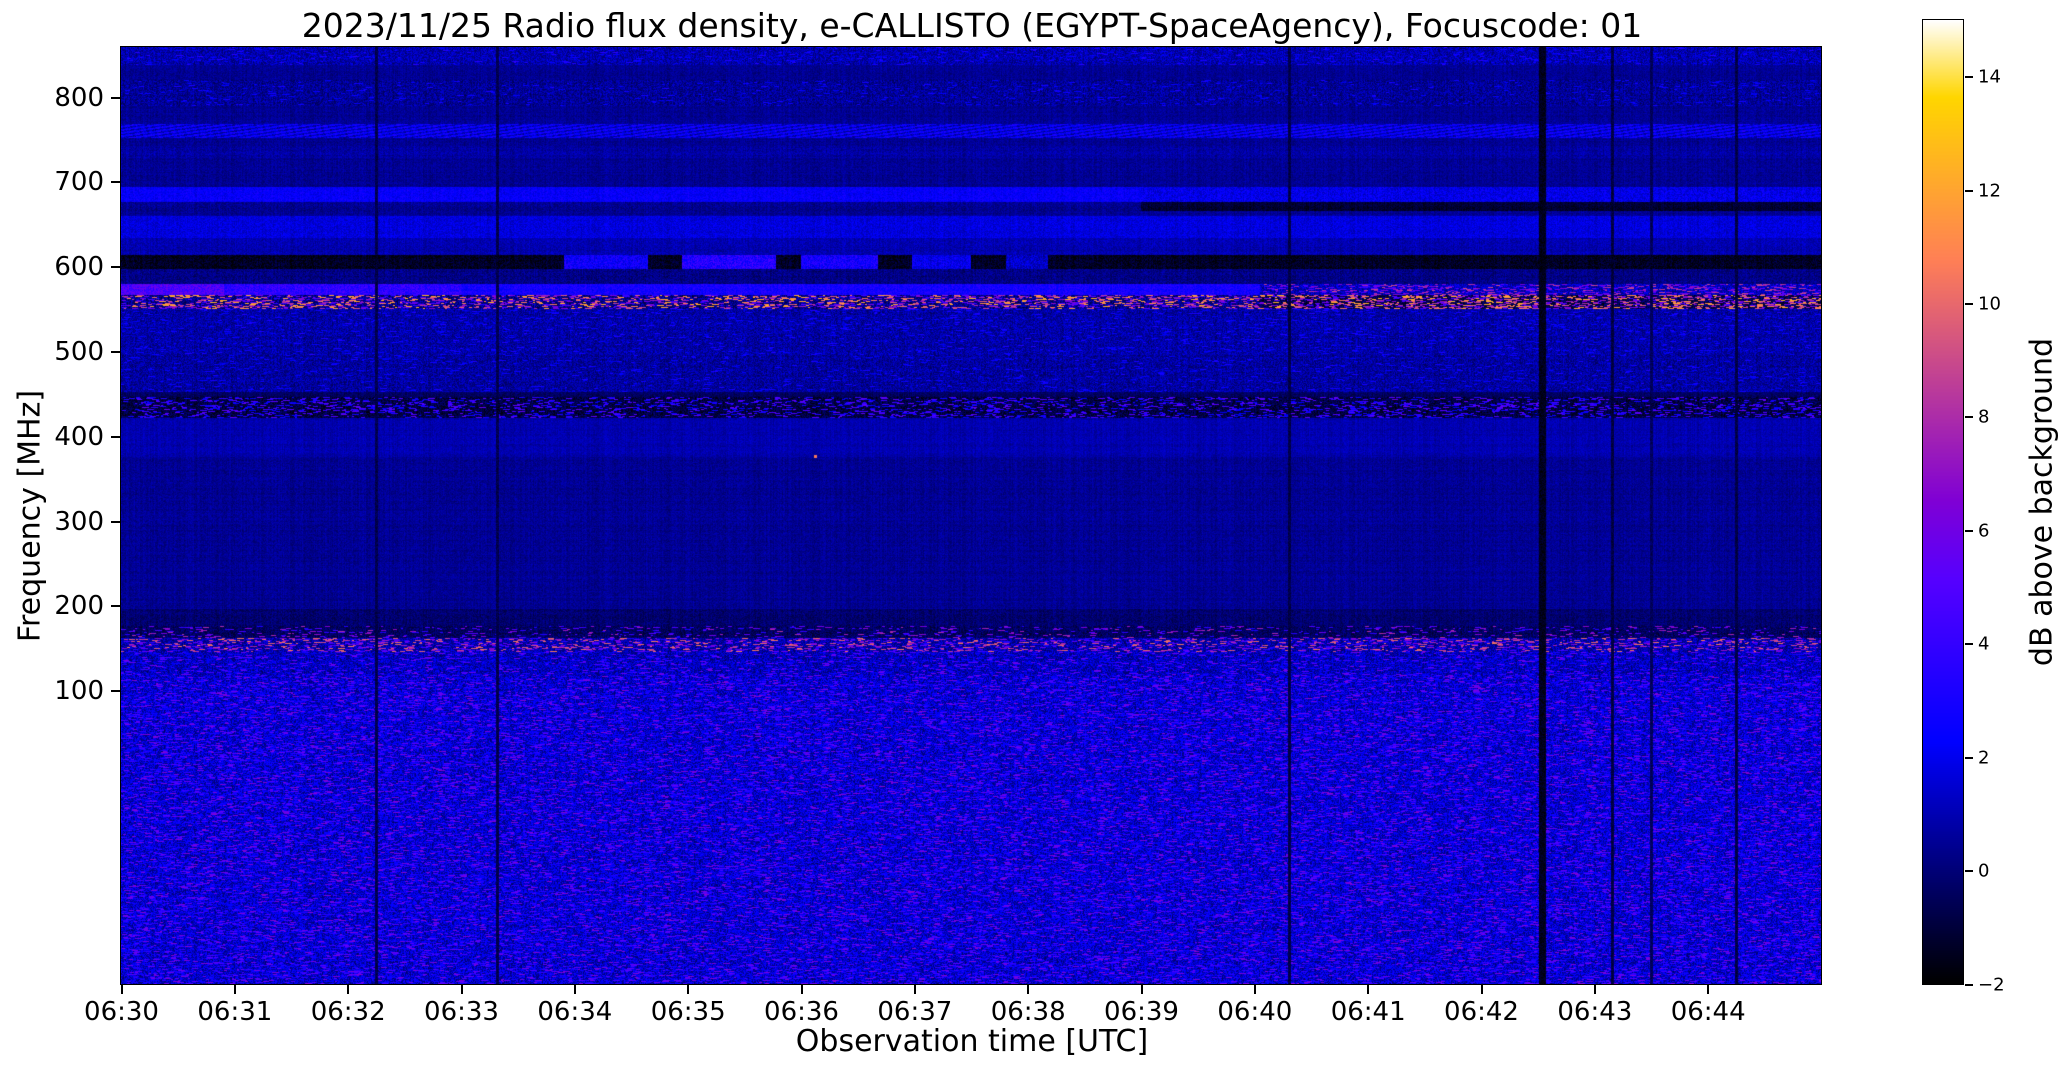  What do you see at coordinates (1028, 1012) in the screenshot?
I see `x-tick-label: 06:38` at bounding box center [1028, 1012].